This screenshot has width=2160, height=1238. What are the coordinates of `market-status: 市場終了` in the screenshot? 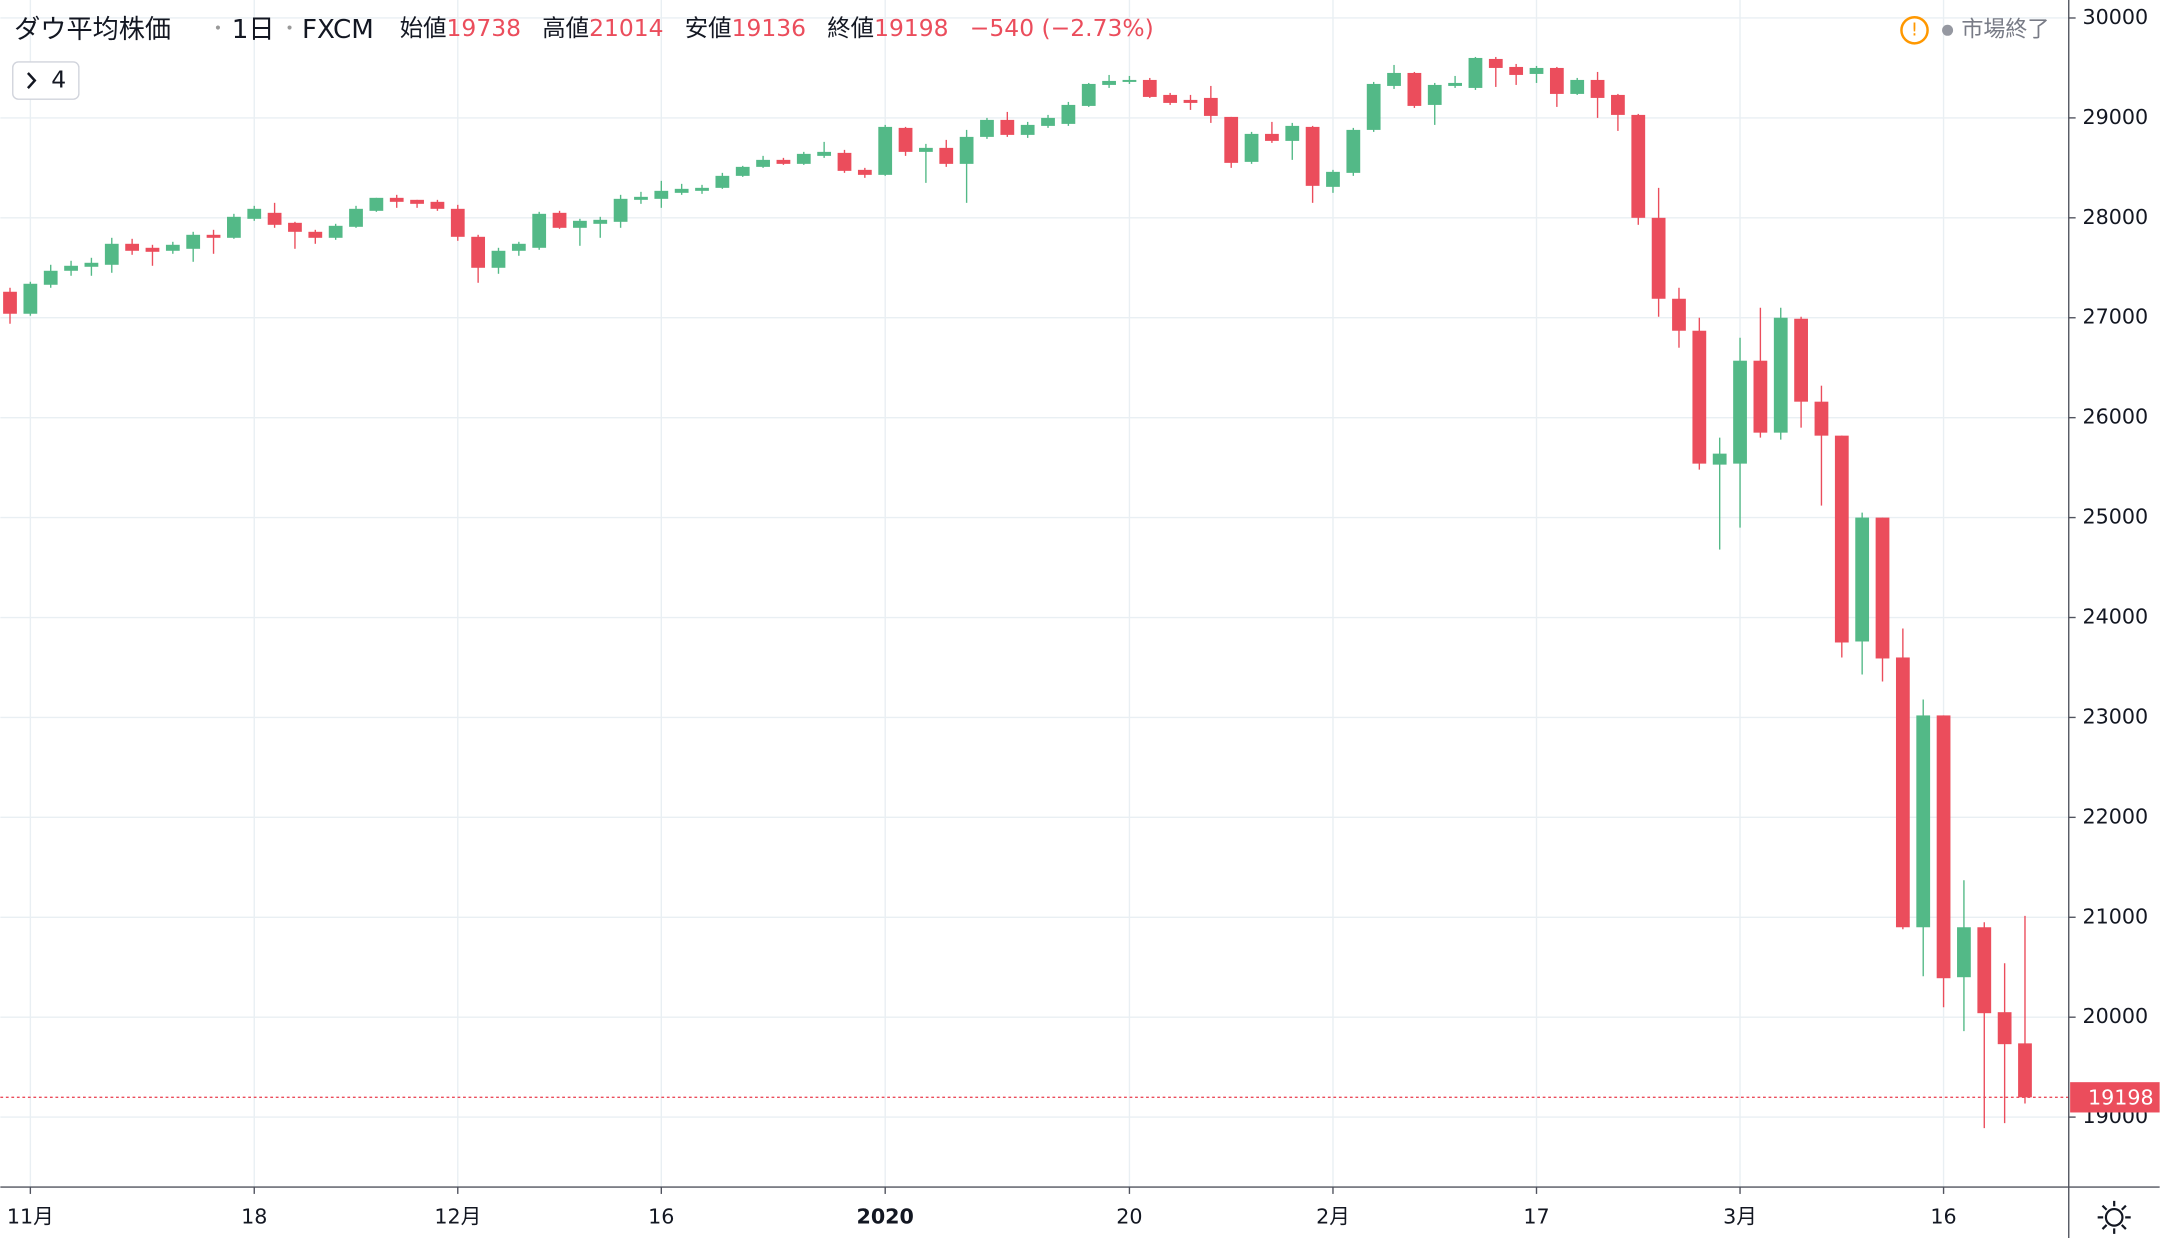 It's located at (2005, 29).